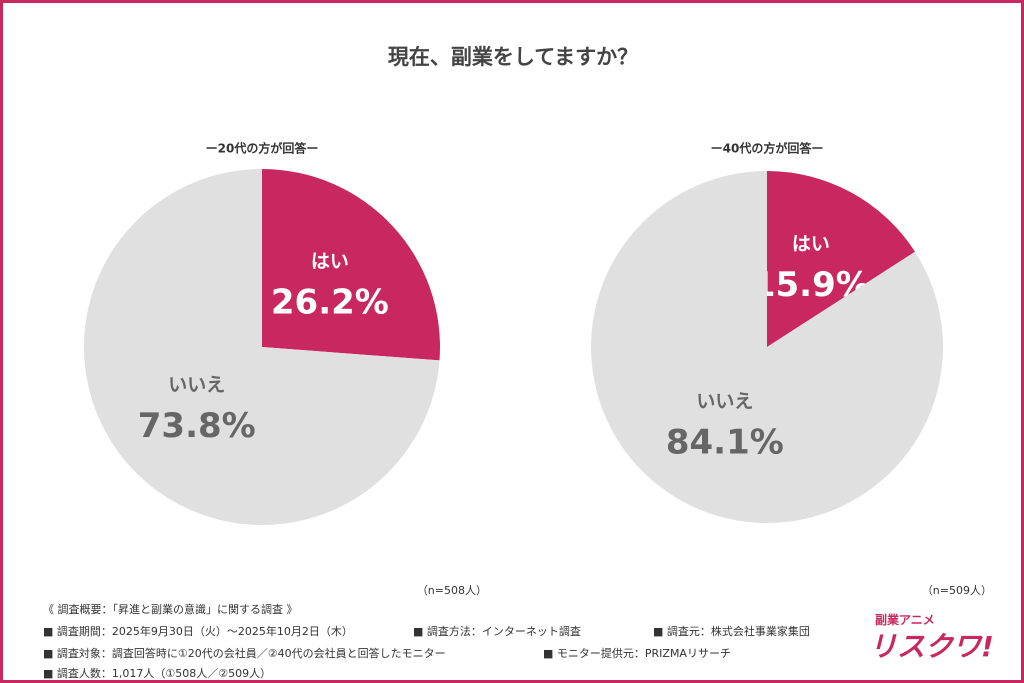 The height and width of the screenshot is (683, 1024). Describe the element at coordinates (725, 443) in the screenshot. I see `value-label: 84.1%` at that location.